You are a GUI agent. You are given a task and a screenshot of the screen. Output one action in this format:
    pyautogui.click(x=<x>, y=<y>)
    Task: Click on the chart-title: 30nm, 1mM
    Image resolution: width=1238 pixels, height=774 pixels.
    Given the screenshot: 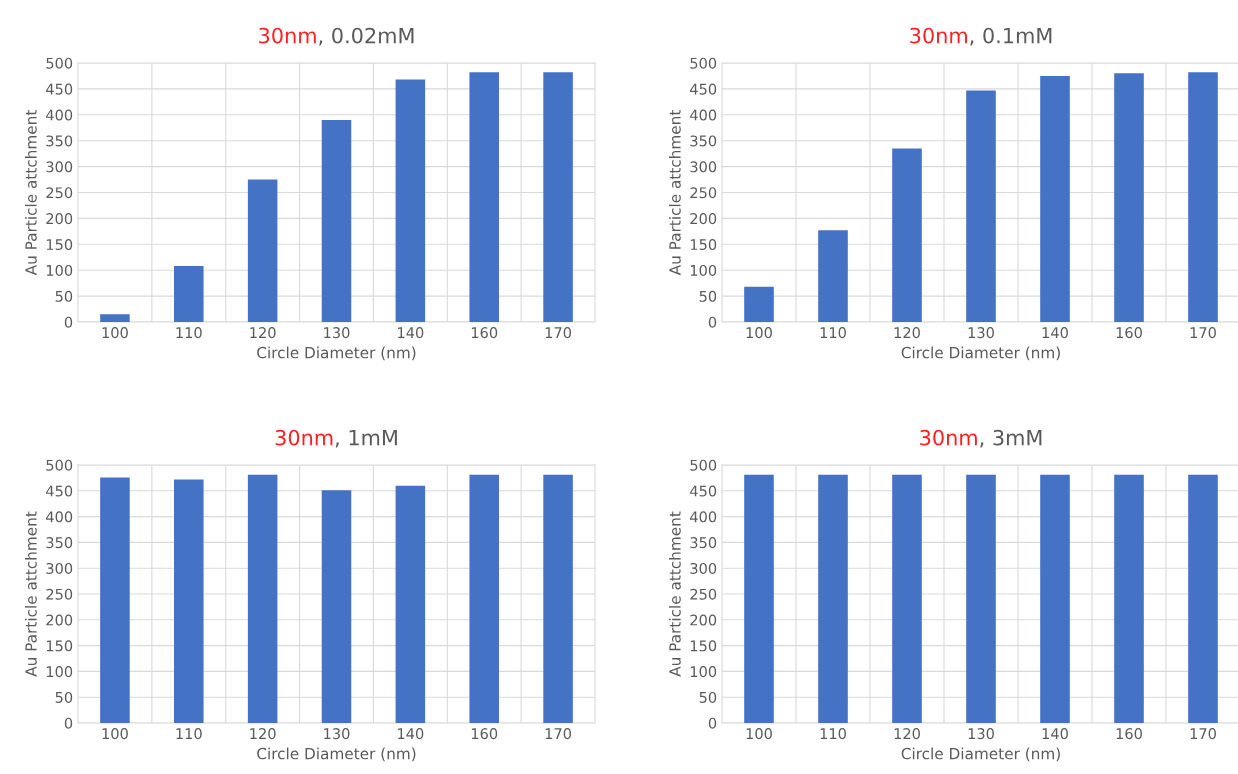 What is the action you would take?
    pyautogui.click(x=336, y=438)
    